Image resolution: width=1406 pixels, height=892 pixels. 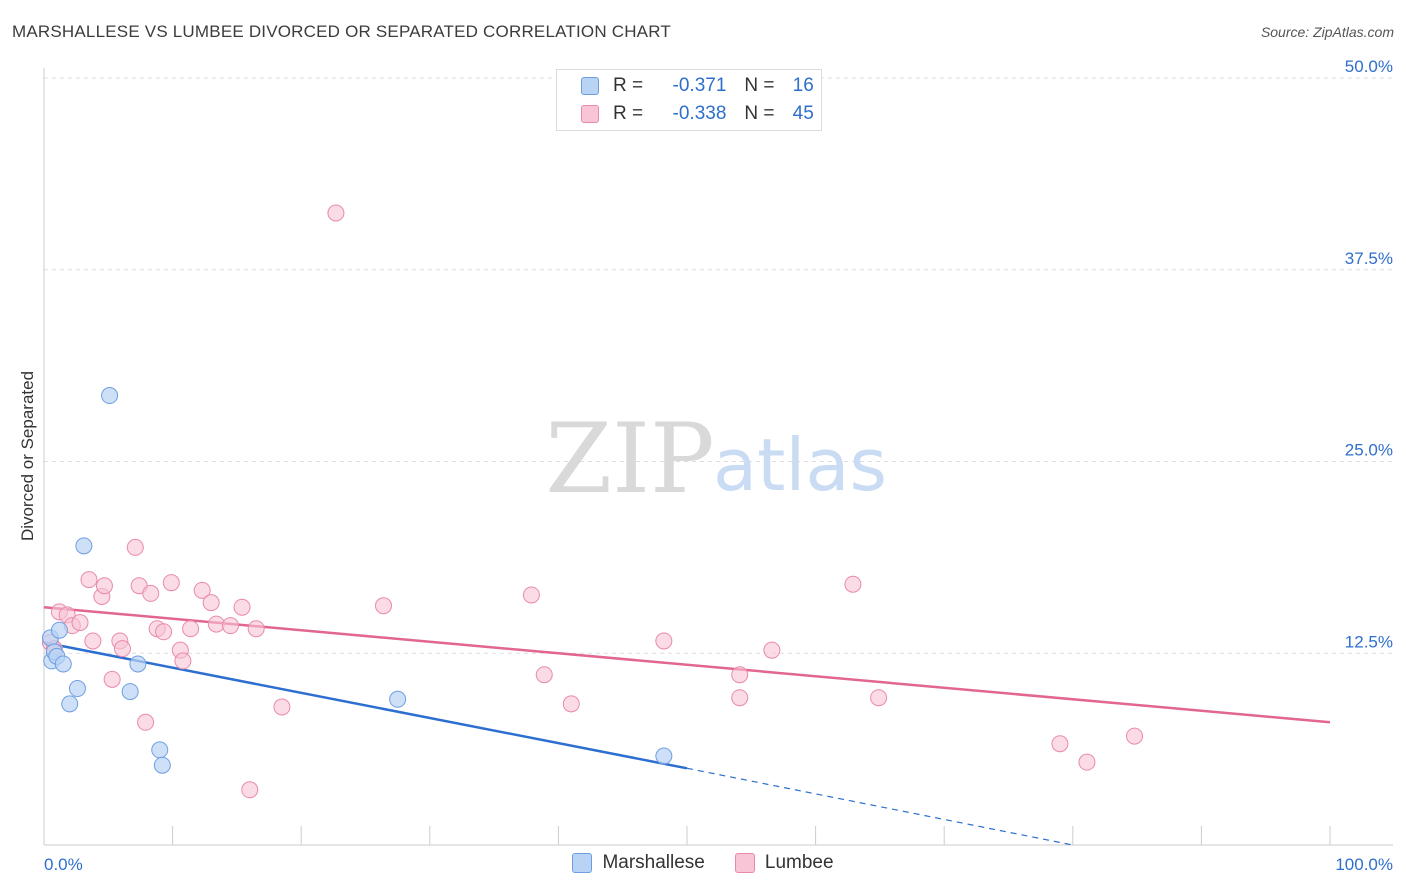 I want to click on n-value: 16, so click(x=803, y=85).